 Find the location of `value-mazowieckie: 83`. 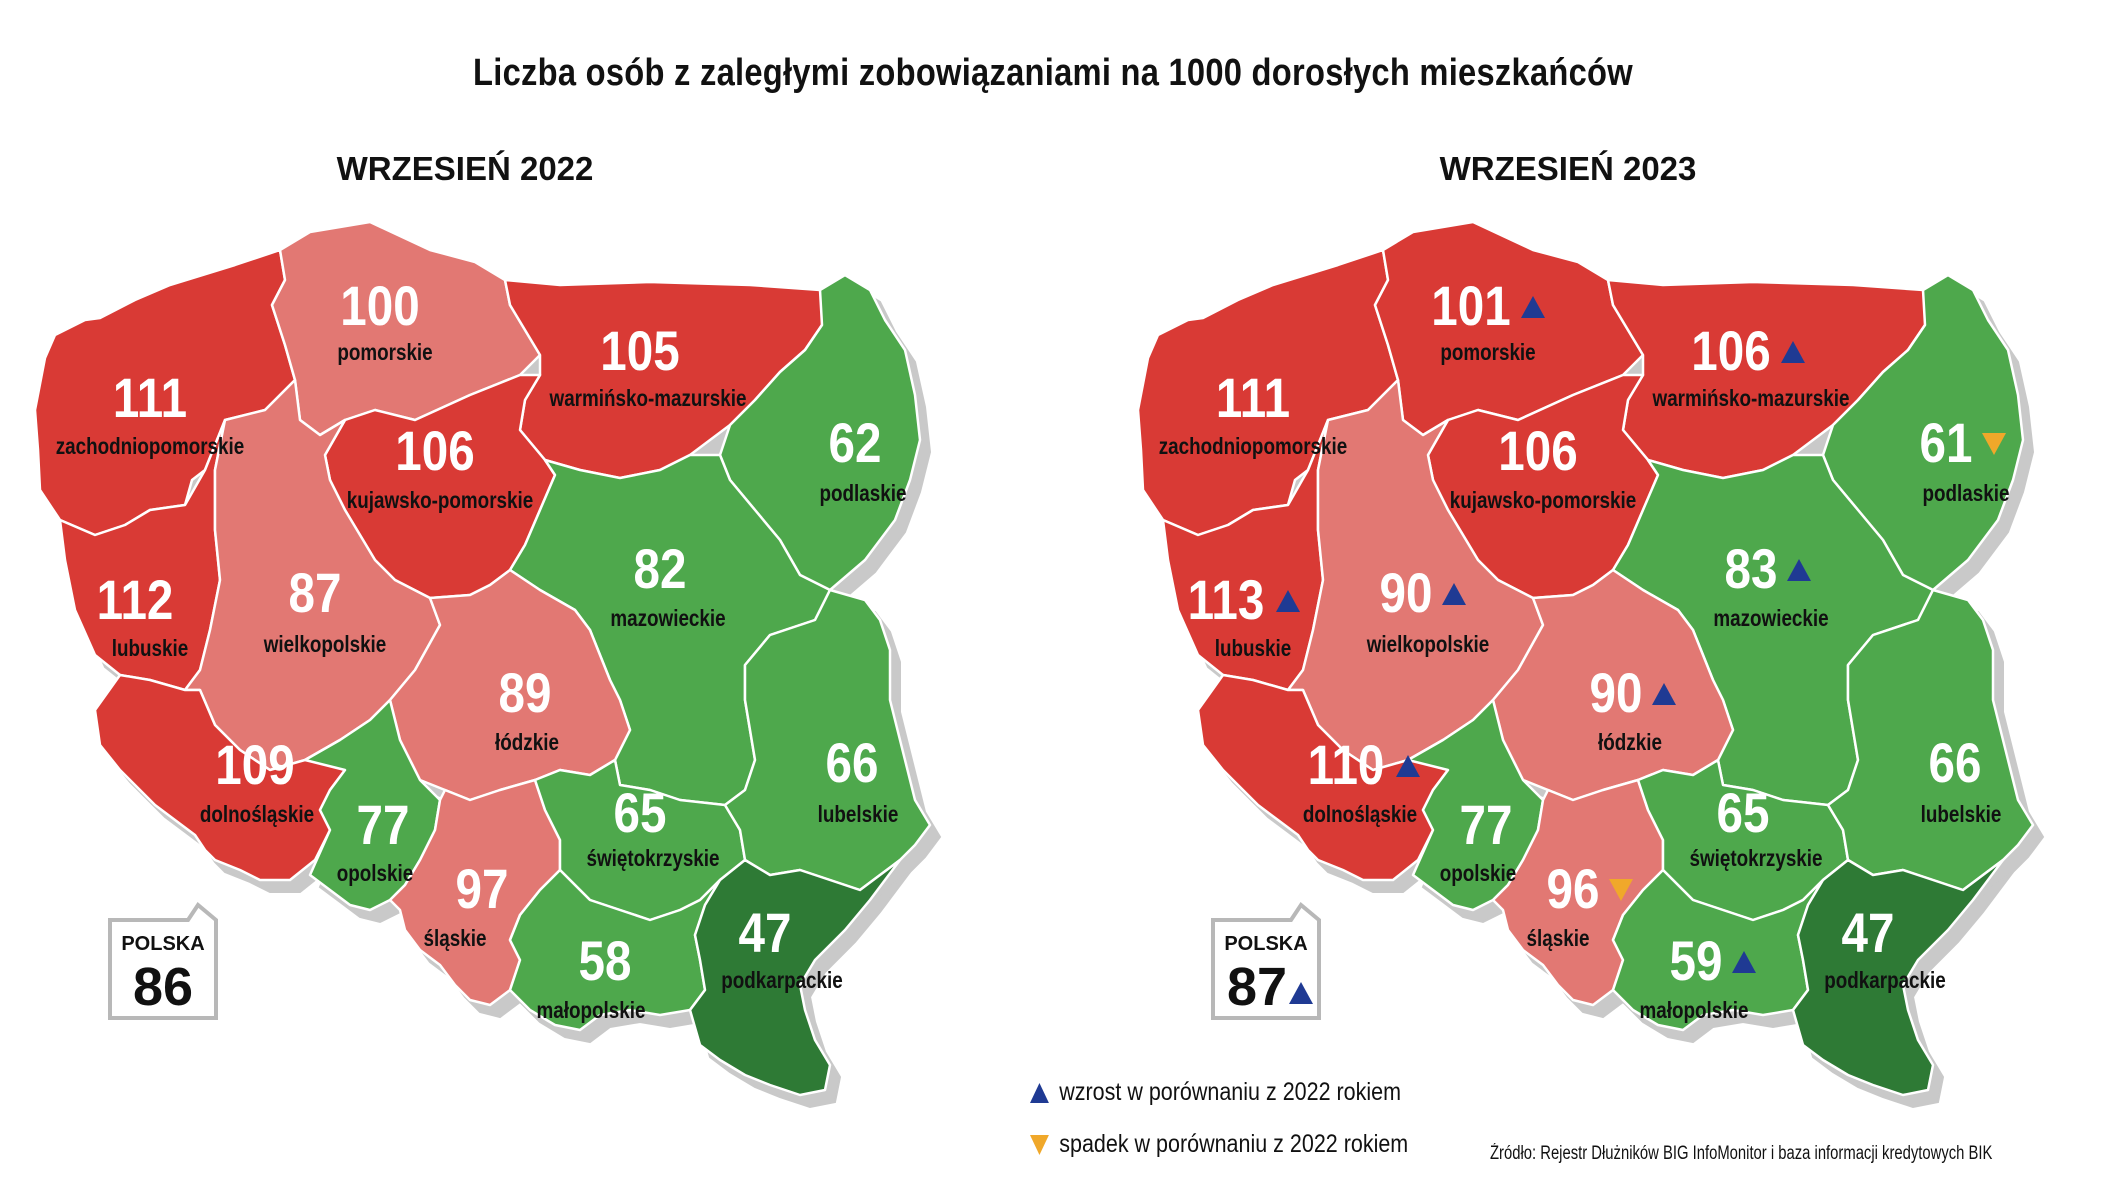

value-mazowieckie: 83 is located at coordinates (1751, 569).